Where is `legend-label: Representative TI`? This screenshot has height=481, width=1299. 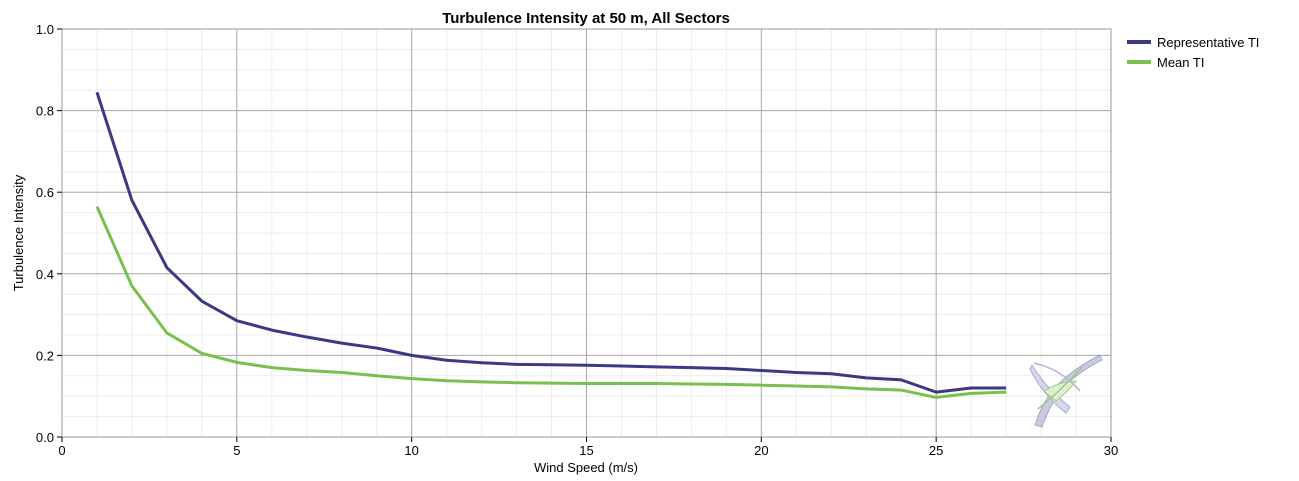 legend-label: Representative TI is located at coordinates (1208, 42).